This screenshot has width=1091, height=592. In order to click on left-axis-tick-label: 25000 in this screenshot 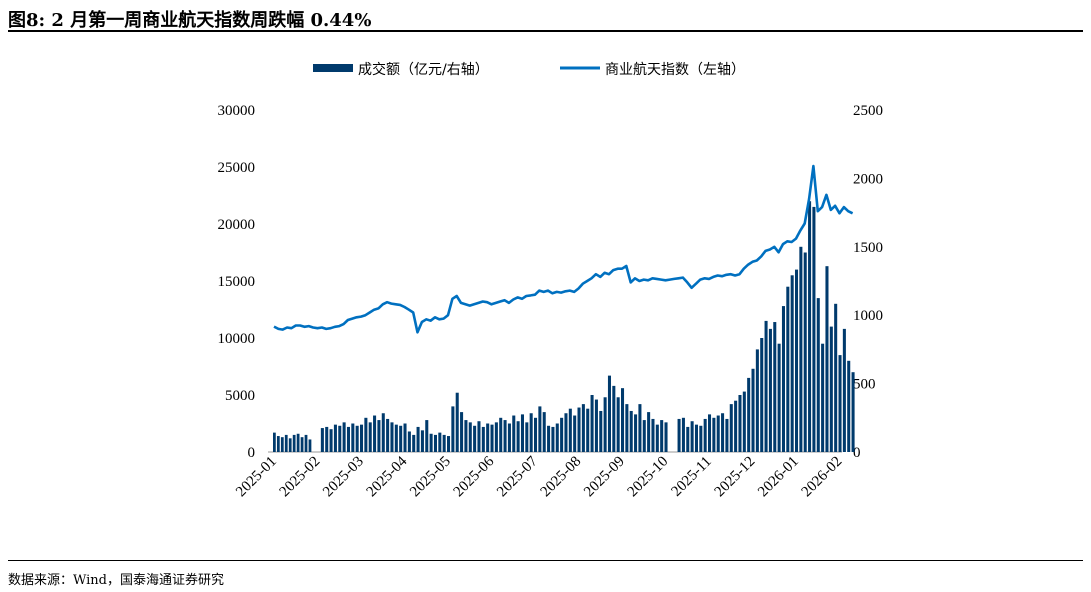, I will do `click(237, 168)`.